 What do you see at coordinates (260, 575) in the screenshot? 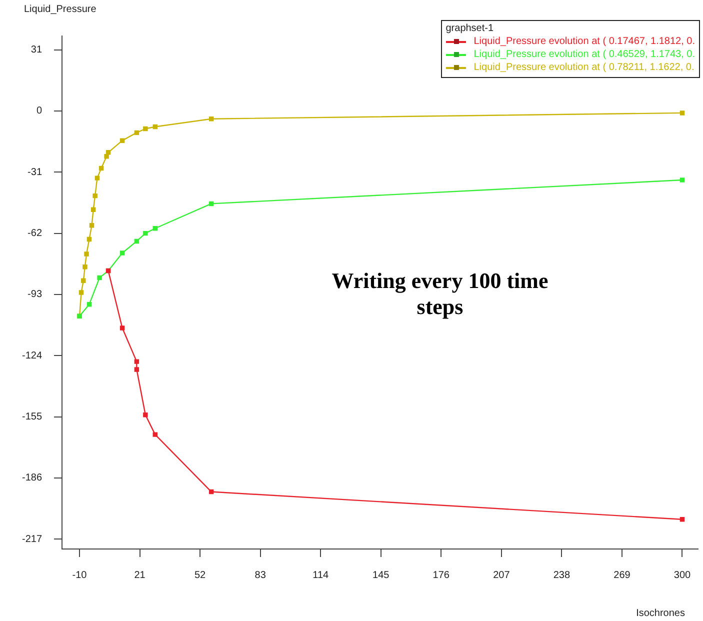
I see `x-tick-label: 83` at bounding box center [260, 575].